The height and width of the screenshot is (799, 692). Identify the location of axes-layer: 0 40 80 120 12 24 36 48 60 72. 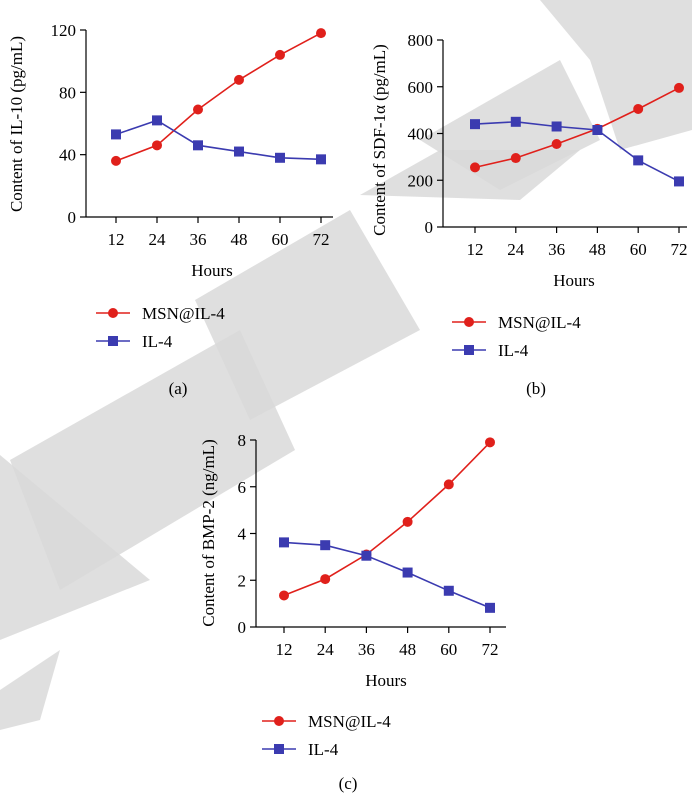
(192, 135).